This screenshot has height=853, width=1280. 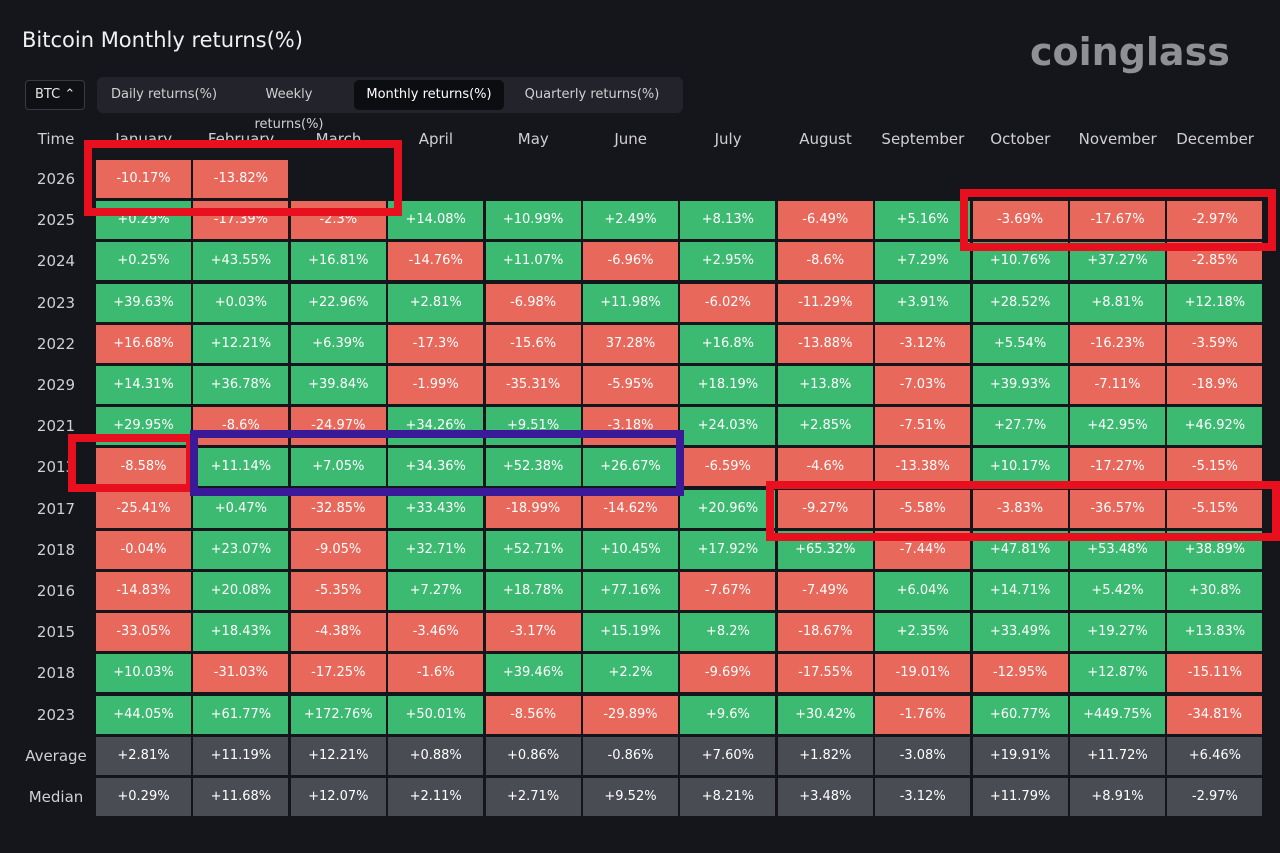 I want to click on return-cell: +18.19%, so click(x=728, y=385).